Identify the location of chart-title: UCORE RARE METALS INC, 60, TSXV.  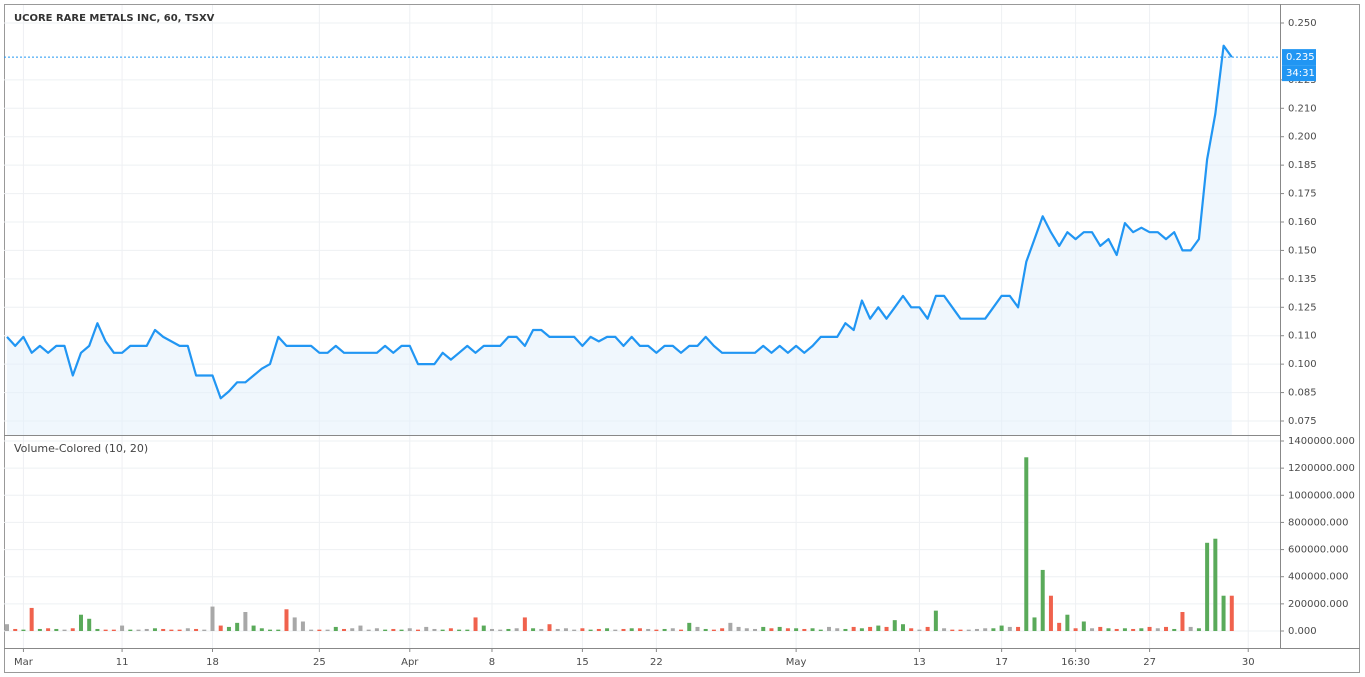
(114, 18).